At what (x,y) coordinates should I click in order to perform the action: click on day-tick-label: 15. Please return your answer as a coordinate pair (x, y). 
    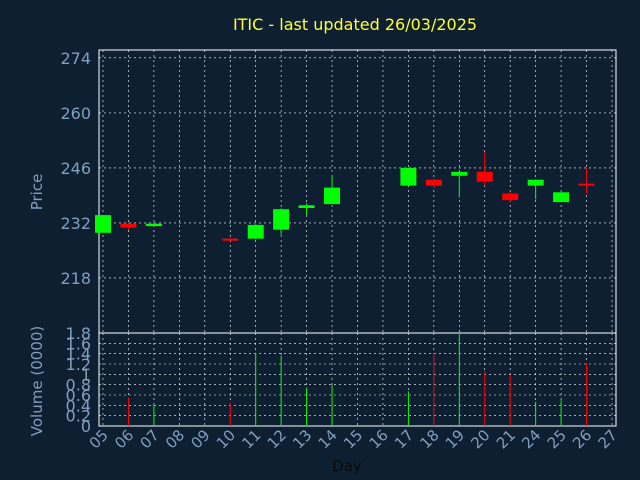
    Looking at the image, I should click on (353, 439).